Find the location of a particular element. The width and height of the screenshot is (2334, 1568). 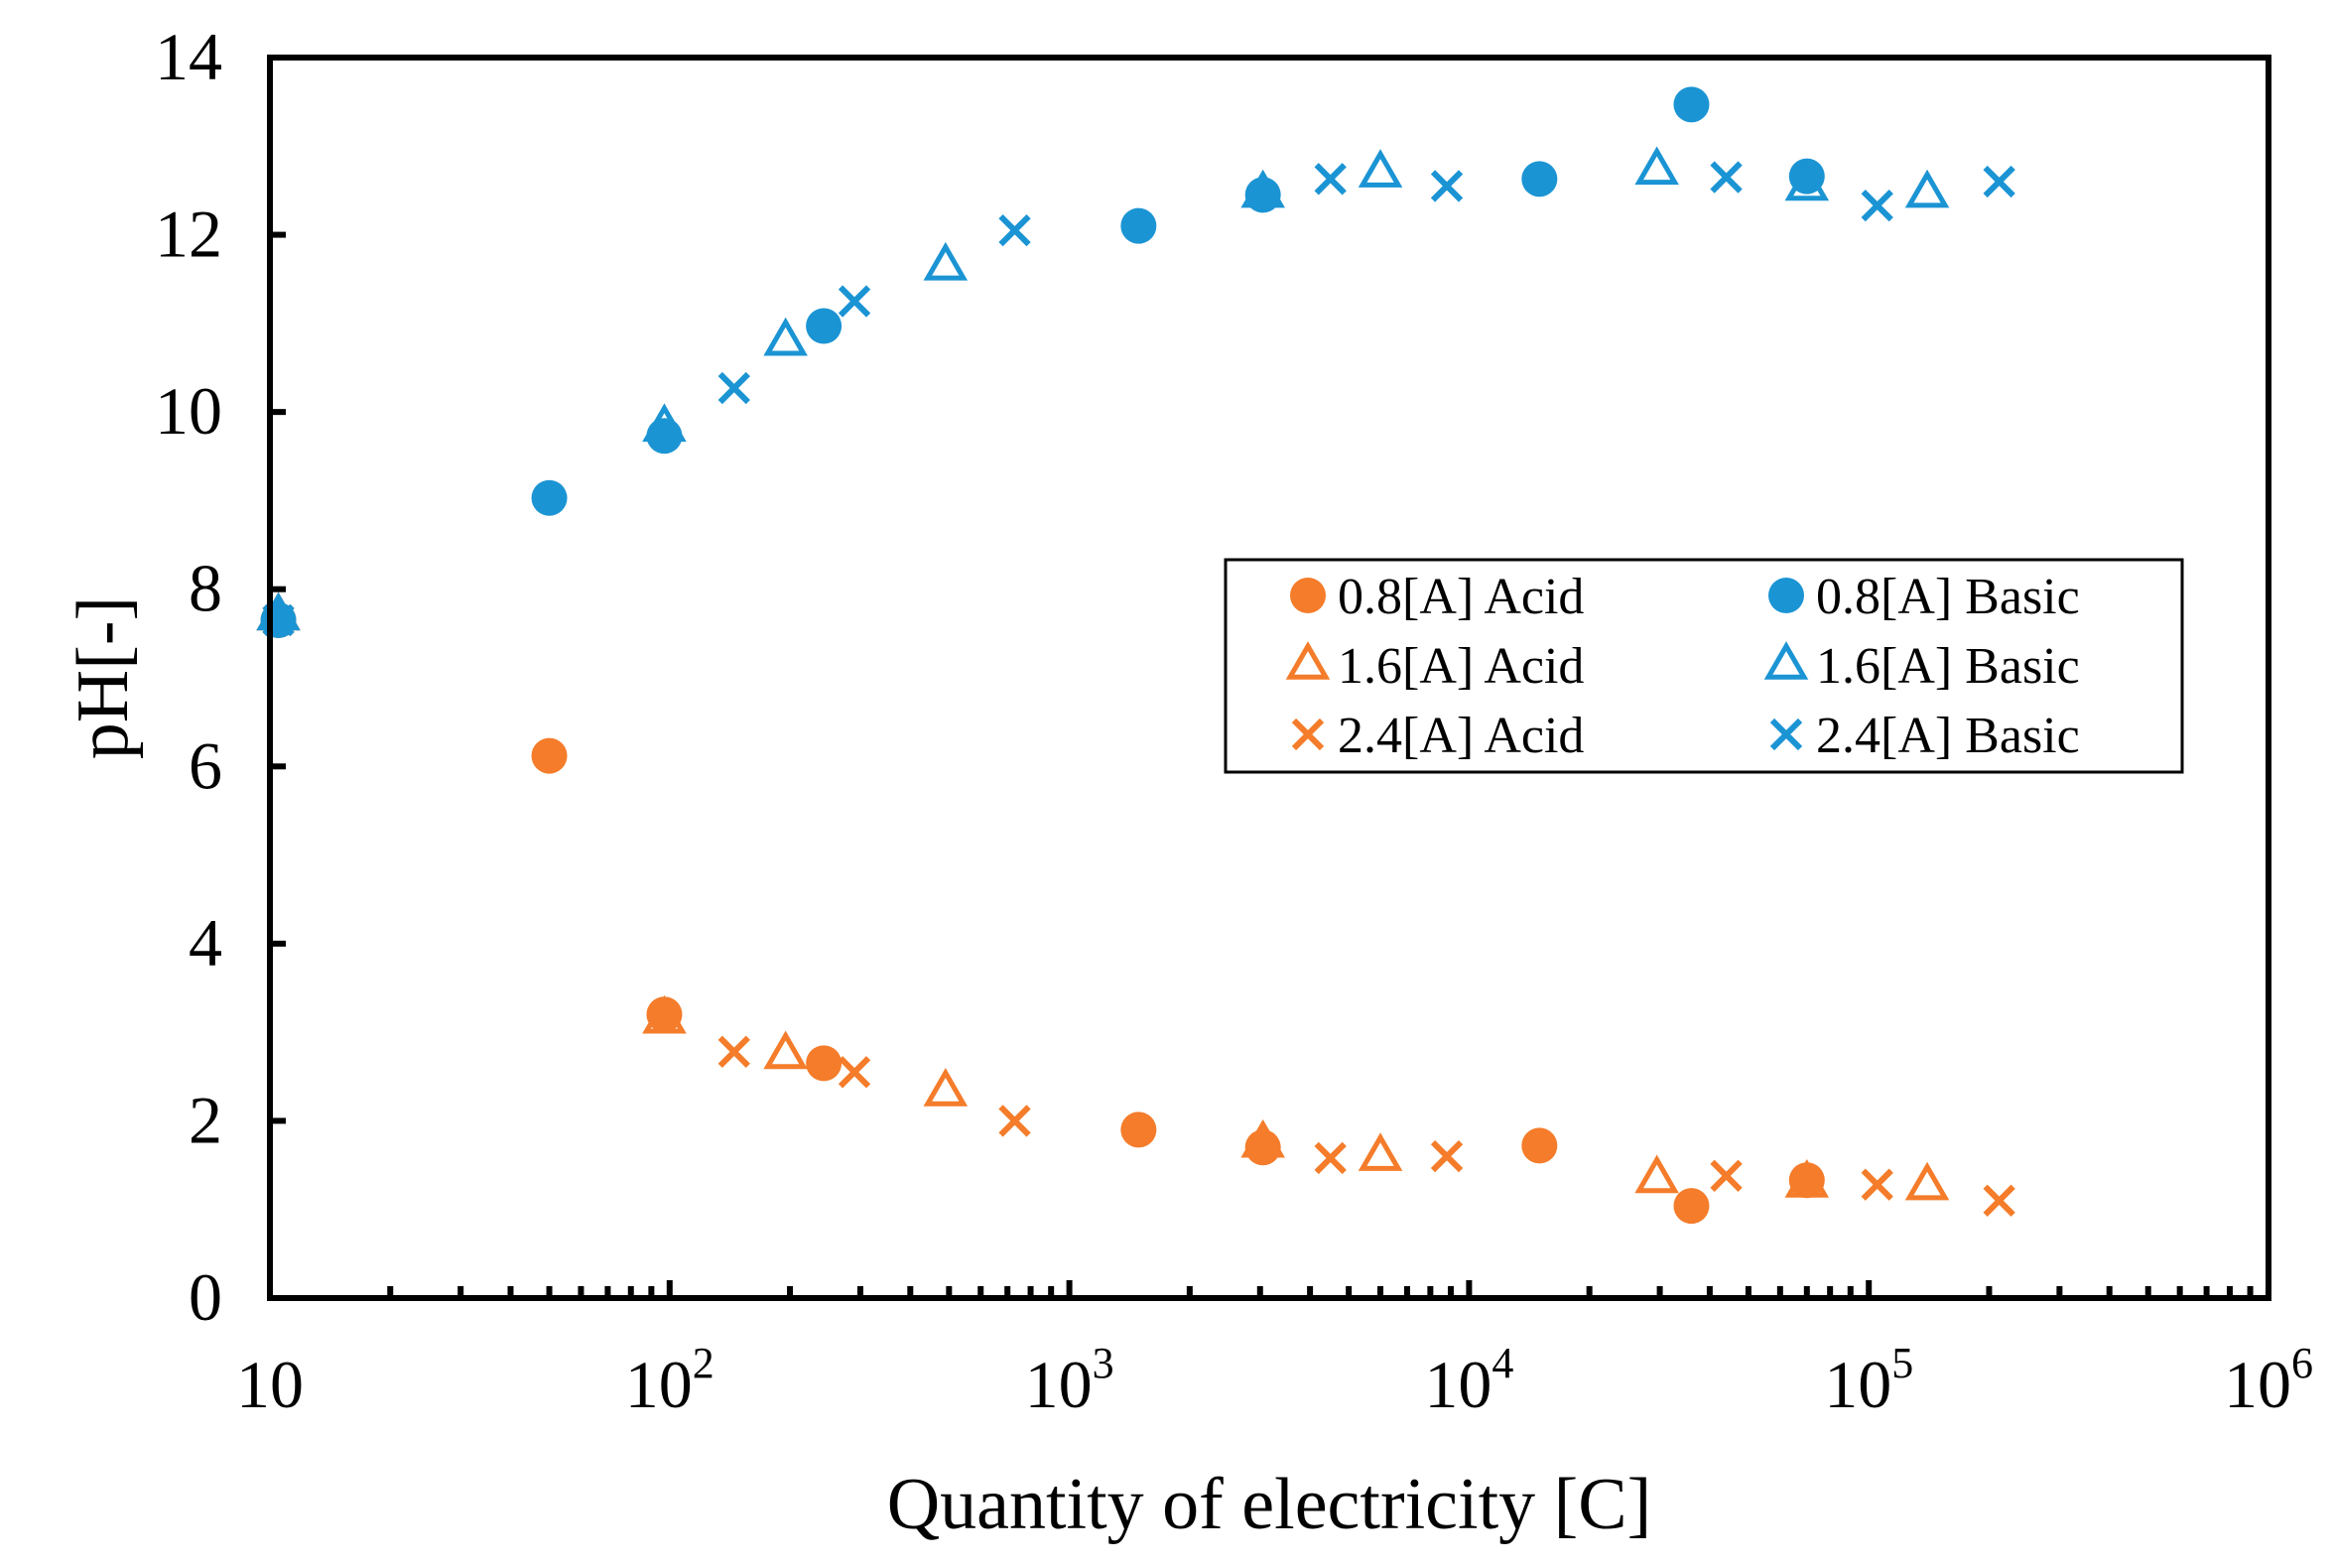

x-tick-labels: 10 10² 10³ 10⁴ 10⁵ 10⁶ is located at coordinates (1274, 1380).